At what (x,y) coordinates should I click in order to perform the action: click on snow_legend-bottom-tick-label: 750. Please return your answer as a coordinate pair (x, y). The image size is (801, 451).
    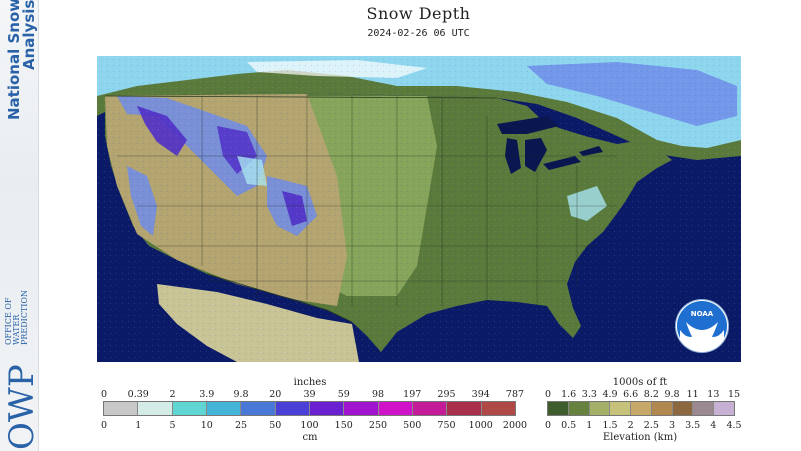
    Looking at the image, I should click on (446, 425).